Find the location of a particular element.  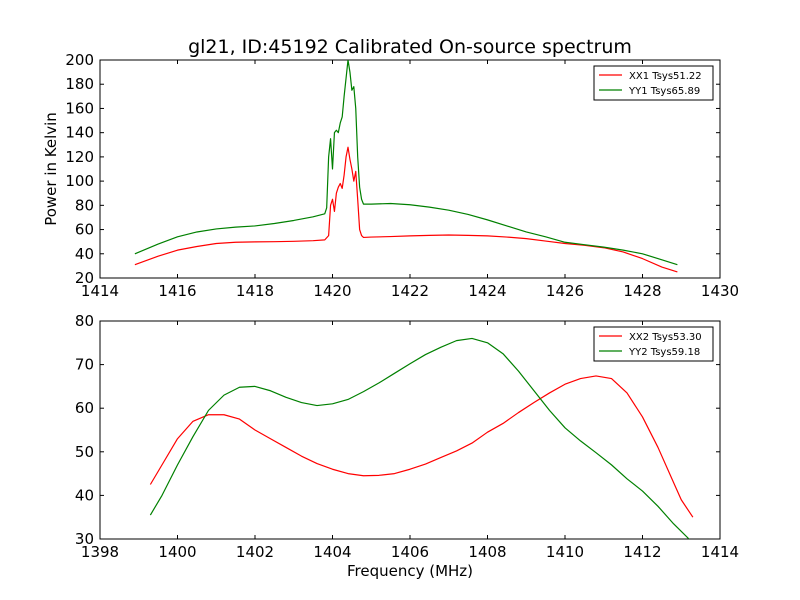

y-axis-label: Power in Kelvin is located at coordinates (51, 169).